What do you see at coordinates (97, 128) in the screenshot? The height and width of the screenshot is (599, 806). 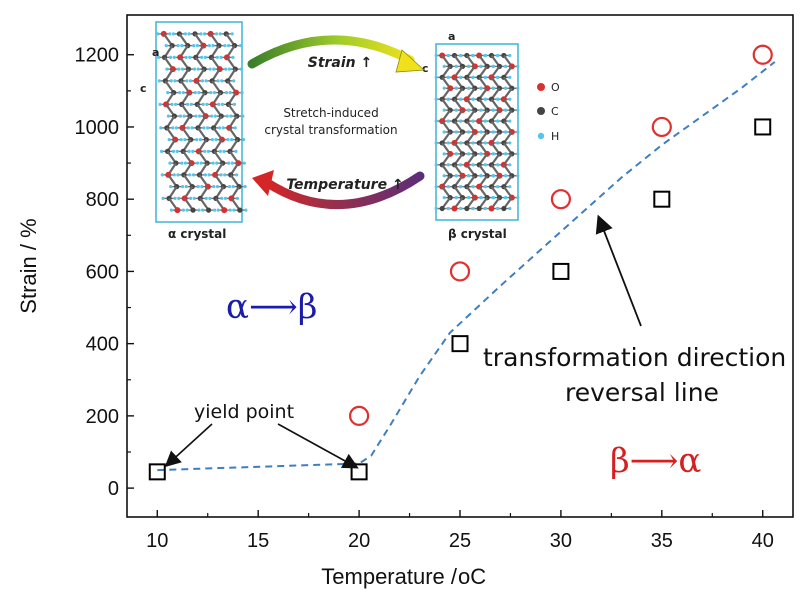 I see `y-tick-label: 1000` at bounding box center [97, 128].